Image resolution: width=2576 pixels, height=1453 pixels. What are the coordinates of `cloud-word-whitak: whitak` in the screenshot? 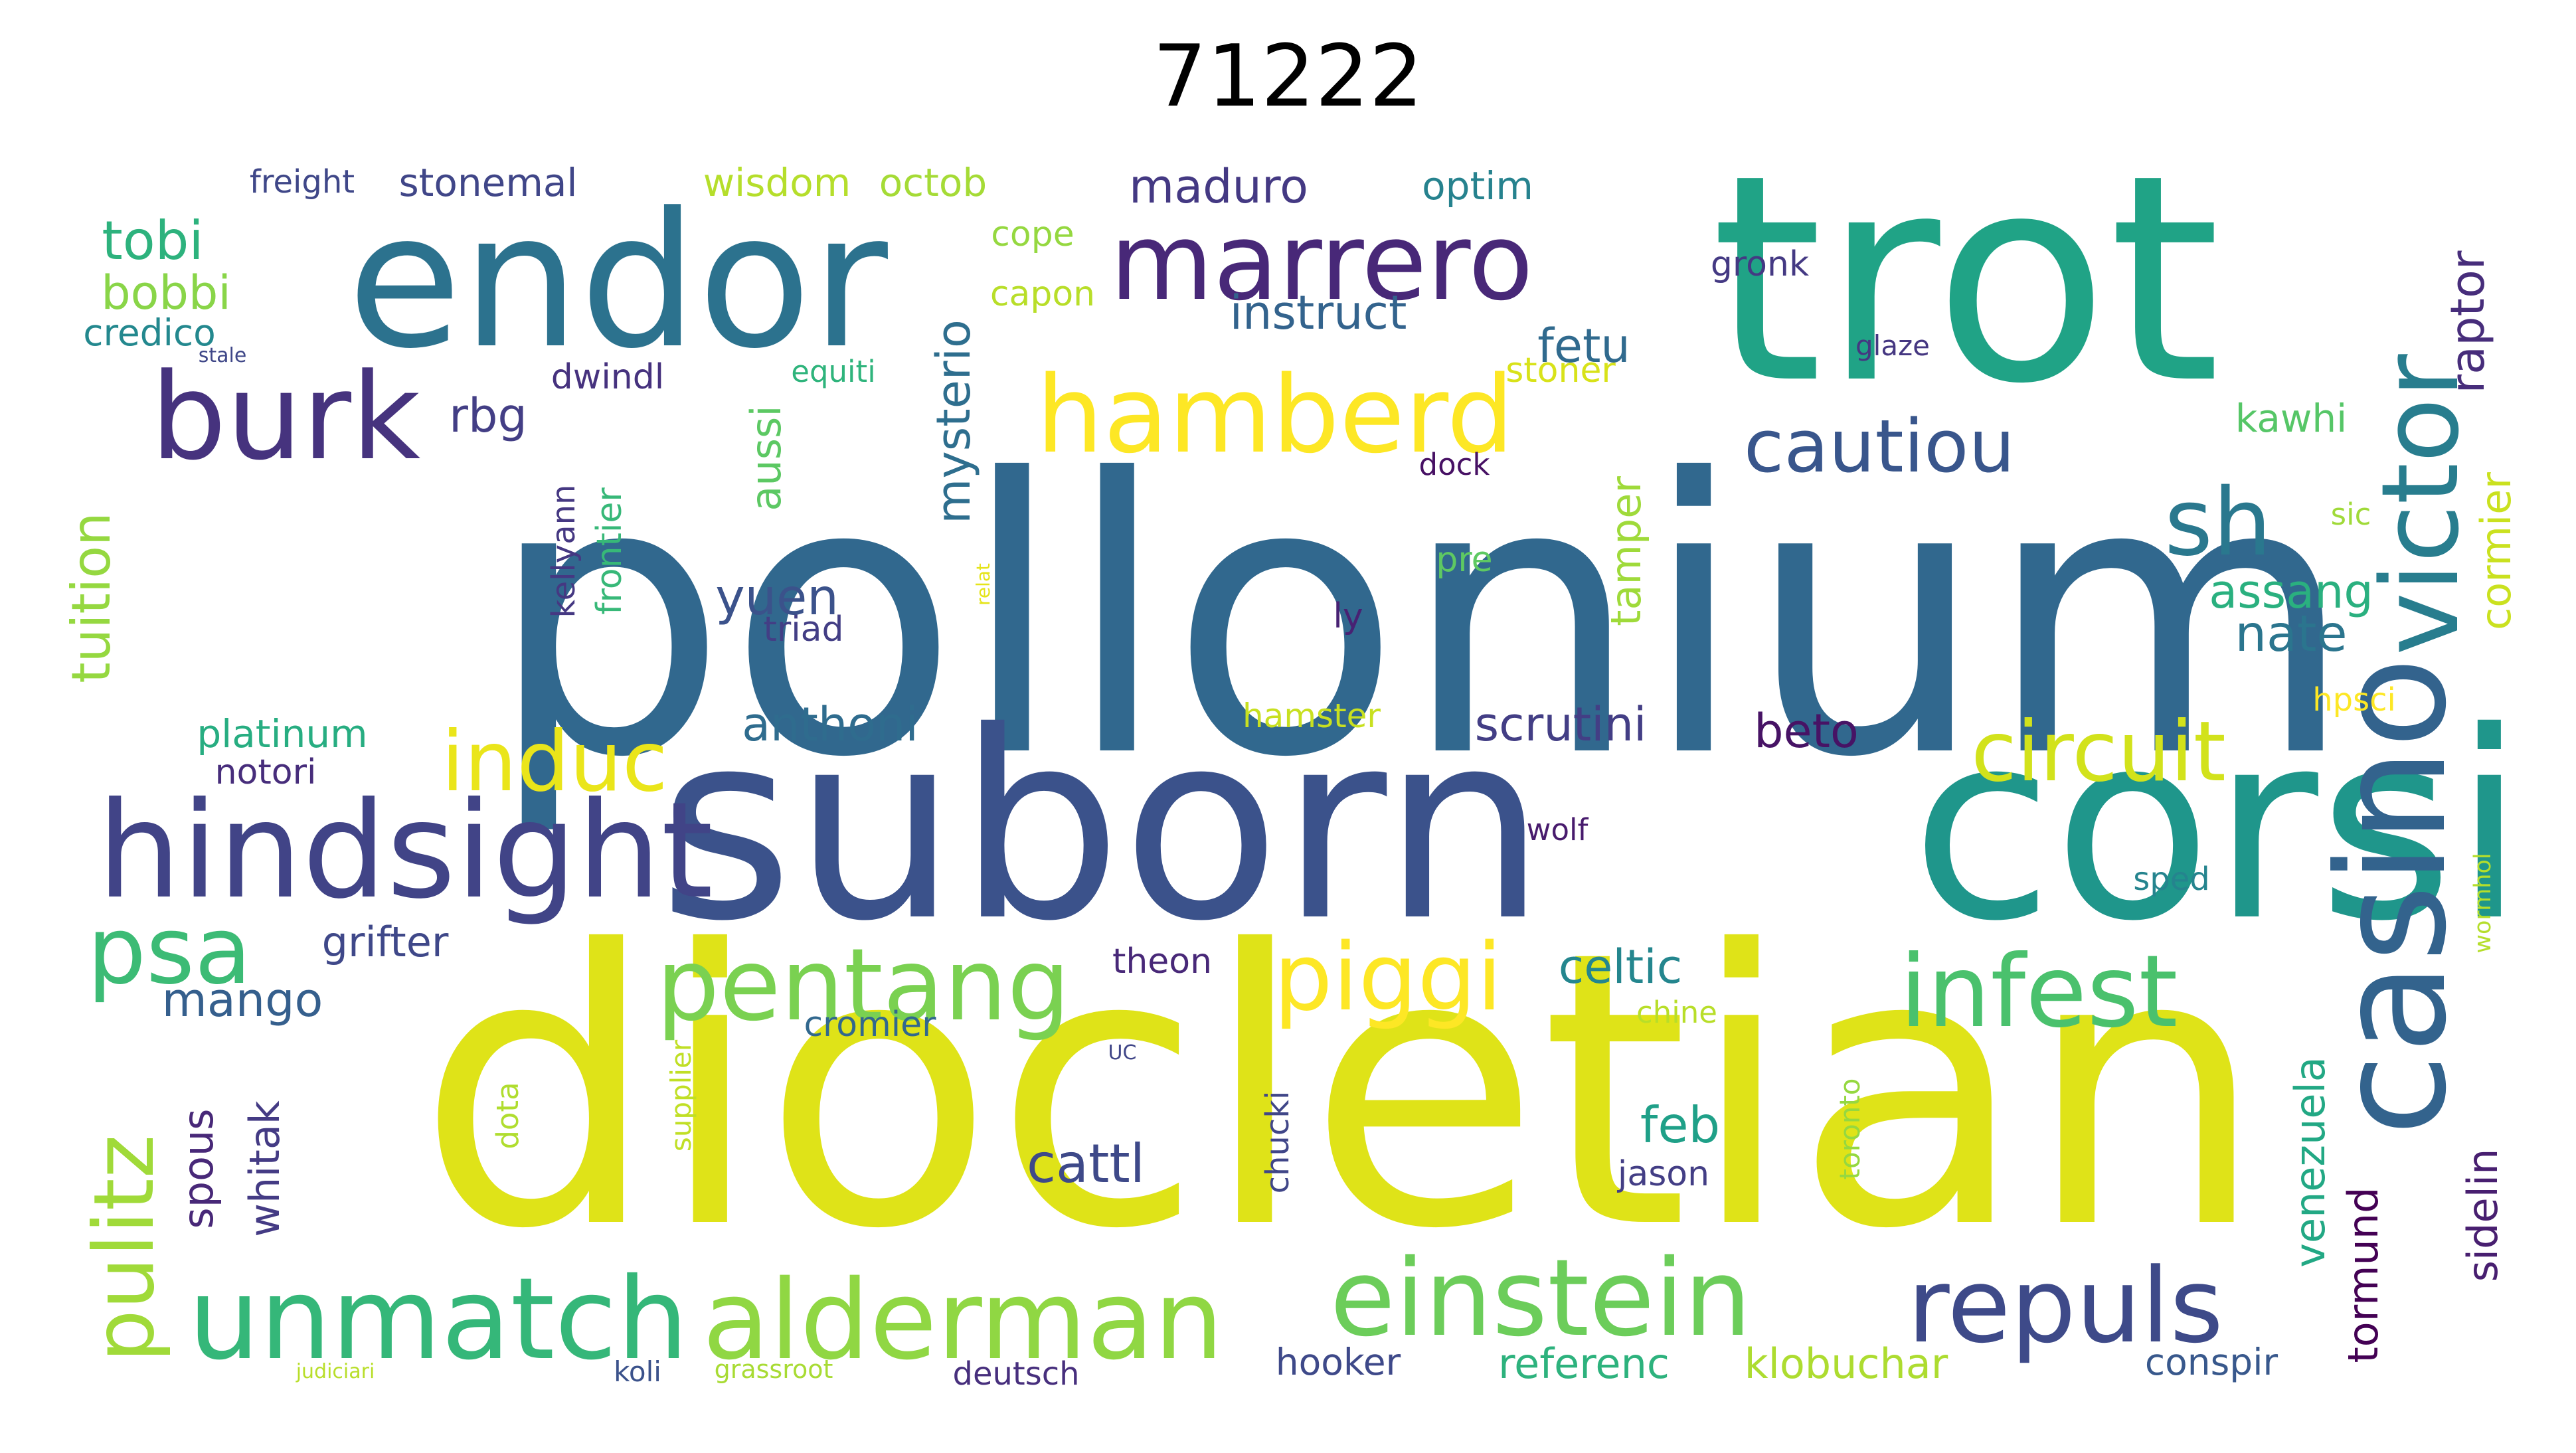 It's located at (264, 1168).